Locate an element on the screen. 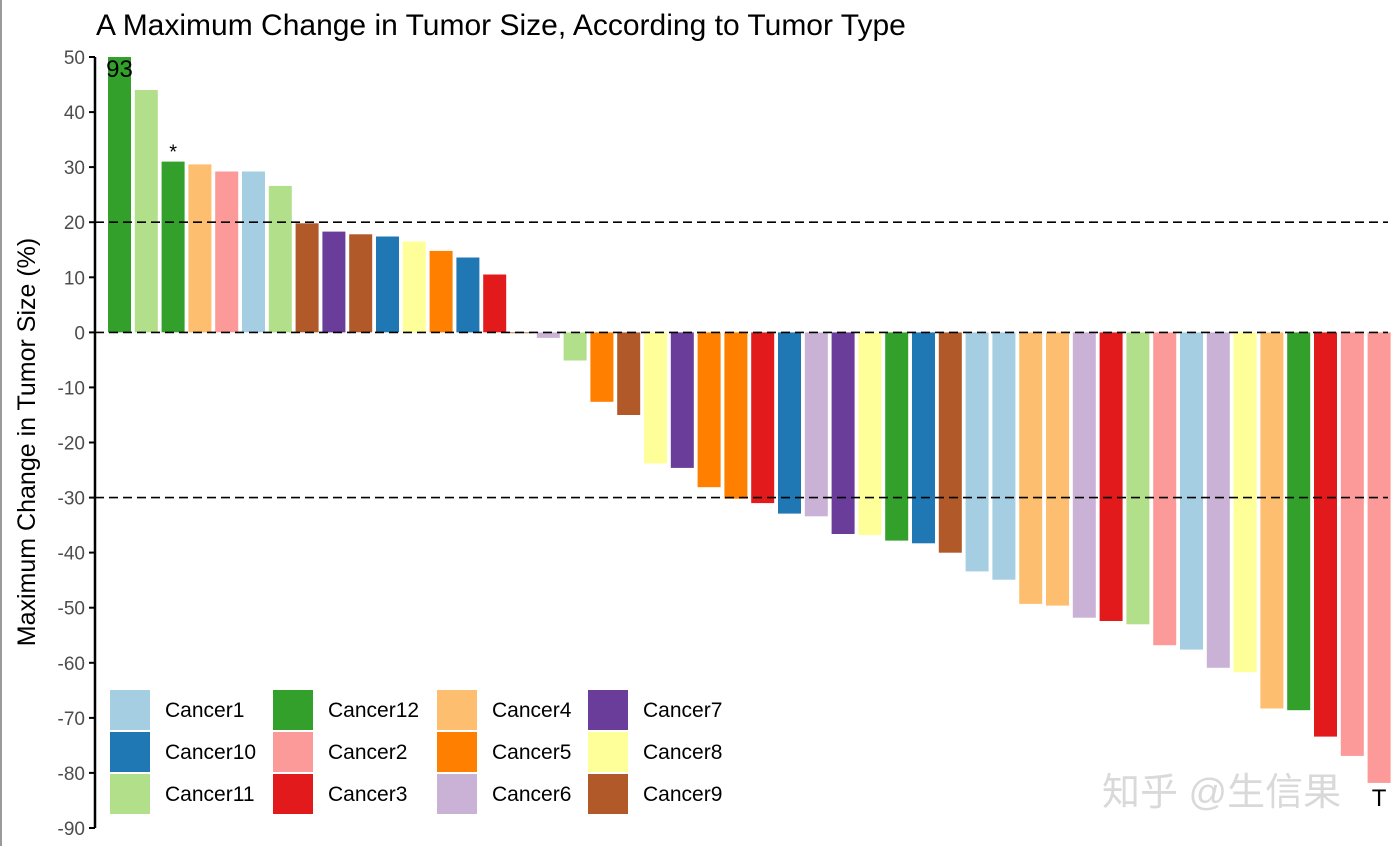 The height and width of the screenshot is (851, 1397). legend-swatch-cancer4 is located at coordinates (457, 710).